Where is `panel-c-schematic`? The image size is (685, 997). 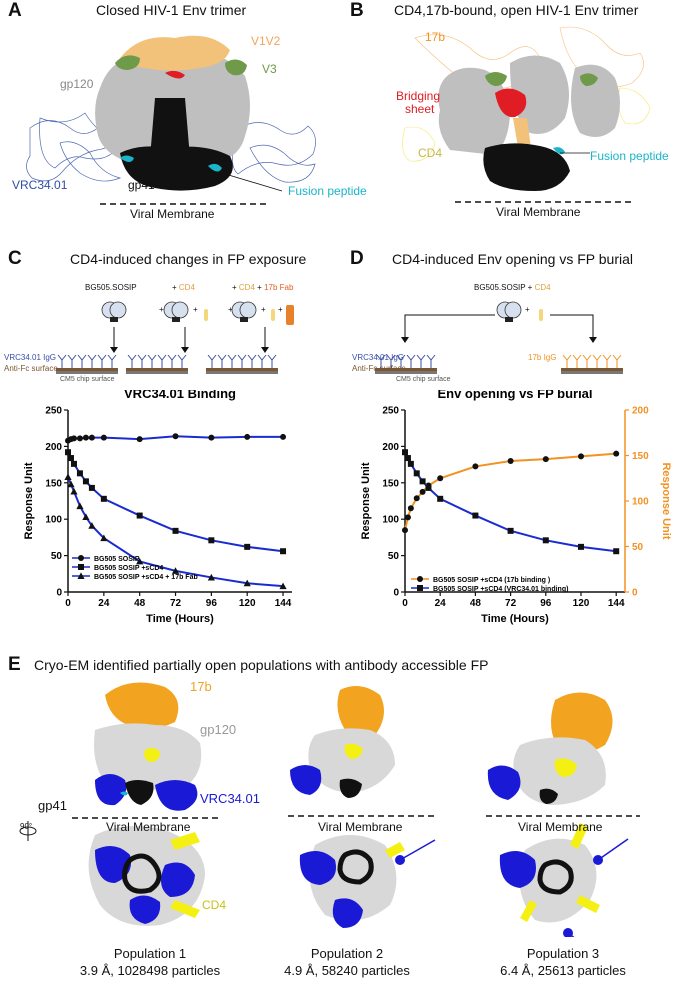
panel-c-schematic is located at coordinates (175, 337).